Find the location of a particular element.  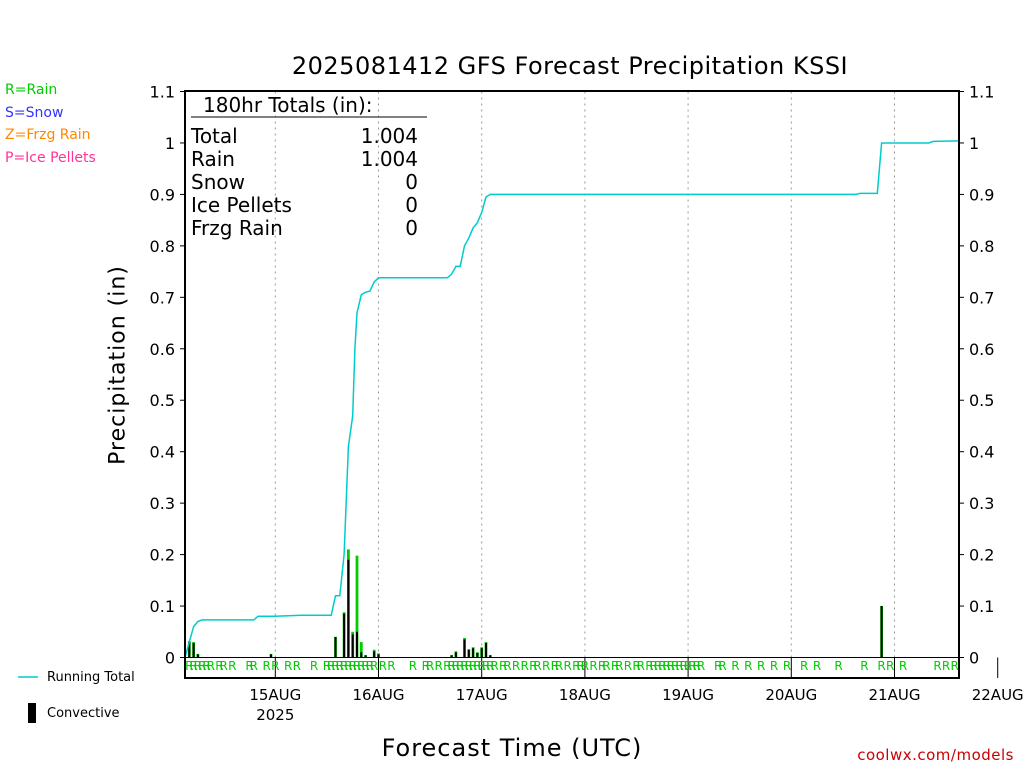

x-tick-label: 18AUG is located at coordinates (585, 695).